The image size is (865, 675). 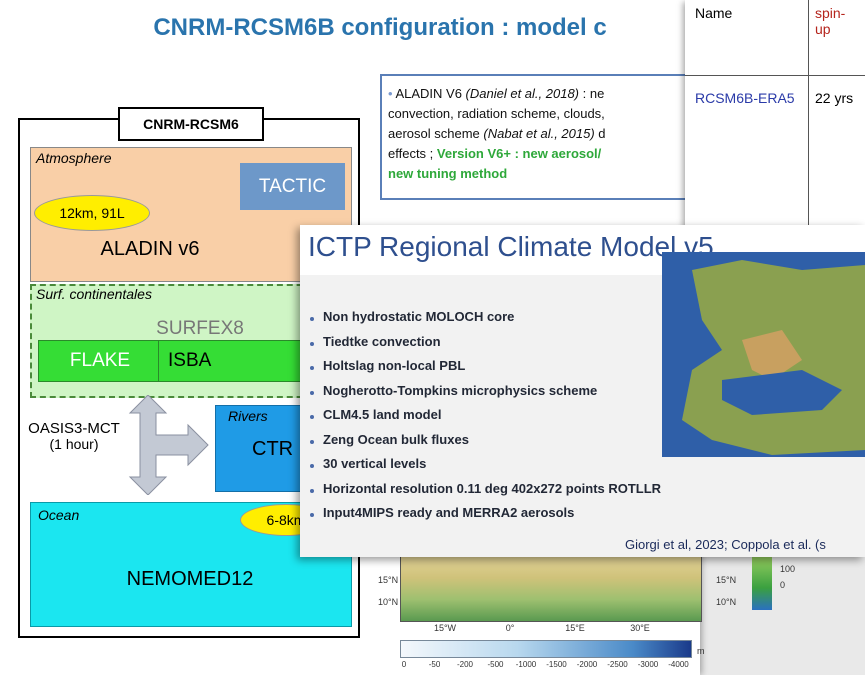 I want to click on text: aerosol scheme, so click(x=436, y=133).